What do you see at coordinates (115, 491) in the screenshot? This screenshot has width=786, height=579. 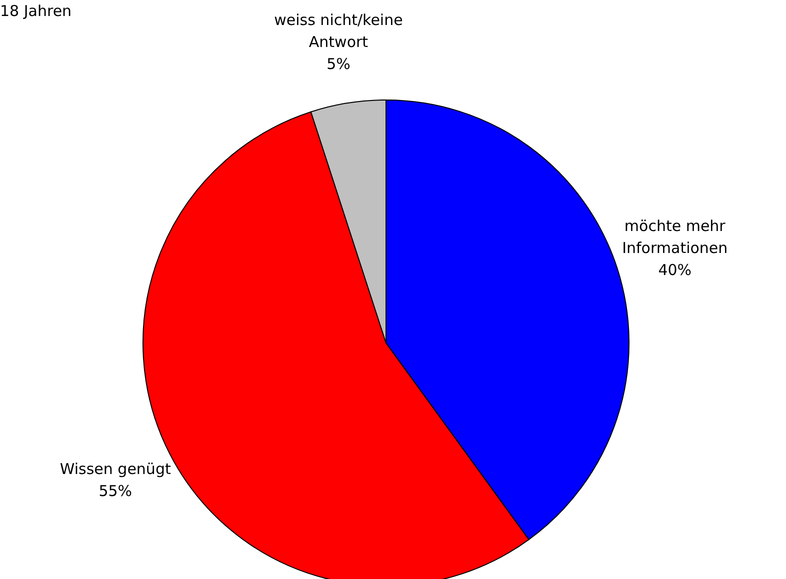 I see `data-label: 55%` at bounding box center [115, 491].